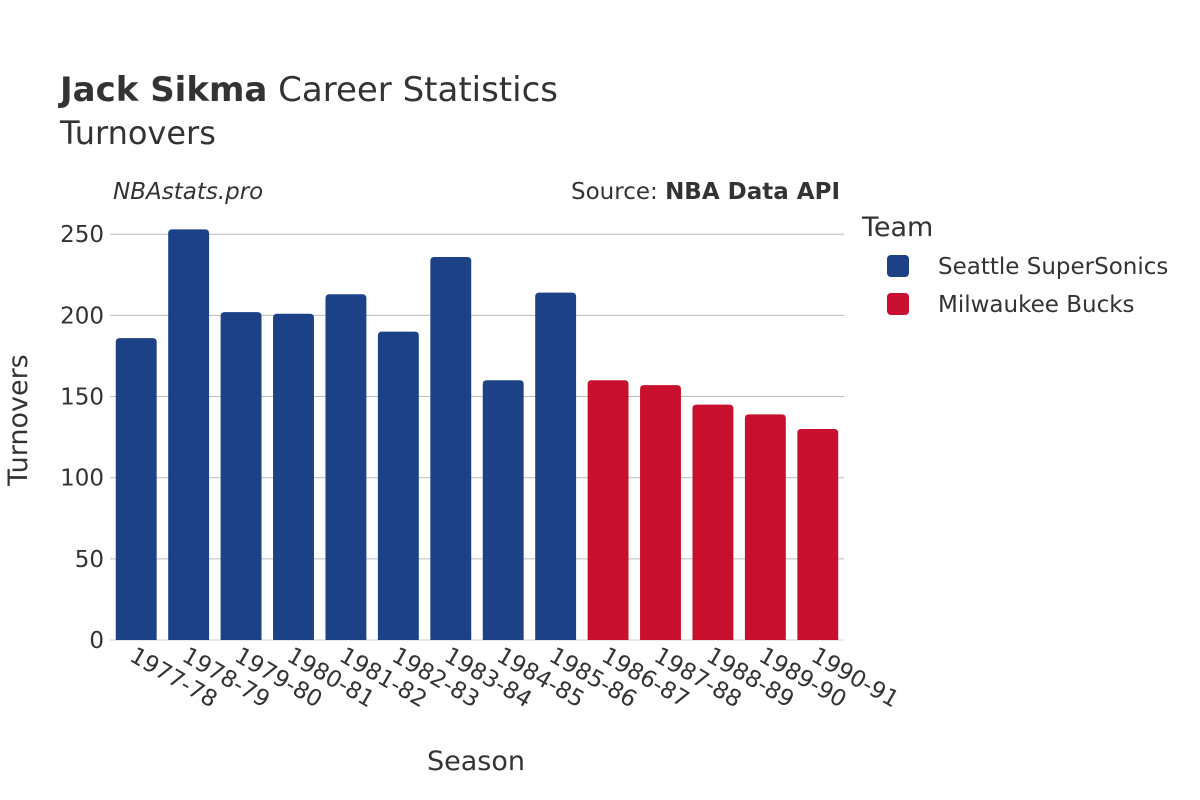 The height and width of the screenshot is (800, 1200). What do you see at coordinates (897, 227) in the screenshot?
I see `legend-title: Team` at bounding box center [897, 227].